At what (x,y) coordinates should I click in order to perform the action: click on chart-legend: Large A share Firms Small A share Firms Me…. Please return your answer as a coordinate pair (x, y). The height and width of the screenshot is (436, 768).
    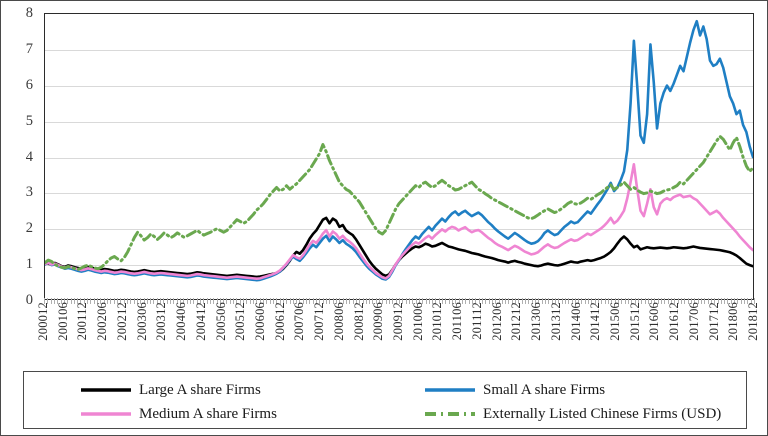
    Looking at the image, I should click on (385, 400).